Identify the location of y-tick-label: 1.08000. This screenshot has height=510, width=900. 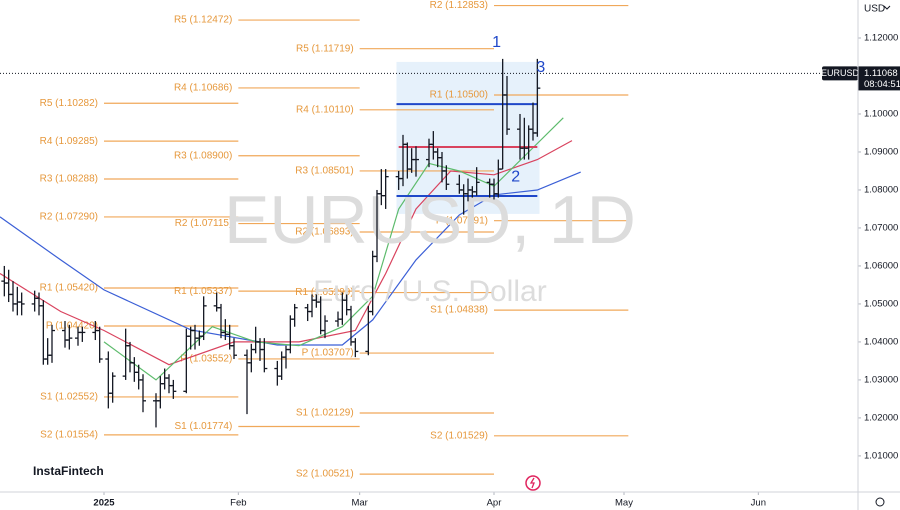
(881, 189).